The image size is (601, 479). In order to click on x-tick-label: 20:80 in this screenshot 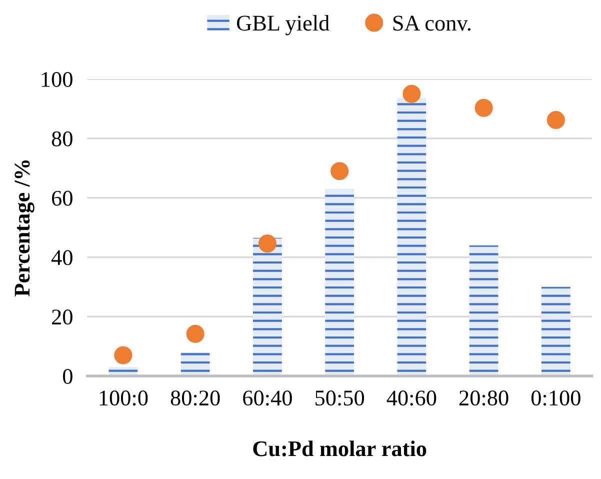, I will do `click(483, 398)`.